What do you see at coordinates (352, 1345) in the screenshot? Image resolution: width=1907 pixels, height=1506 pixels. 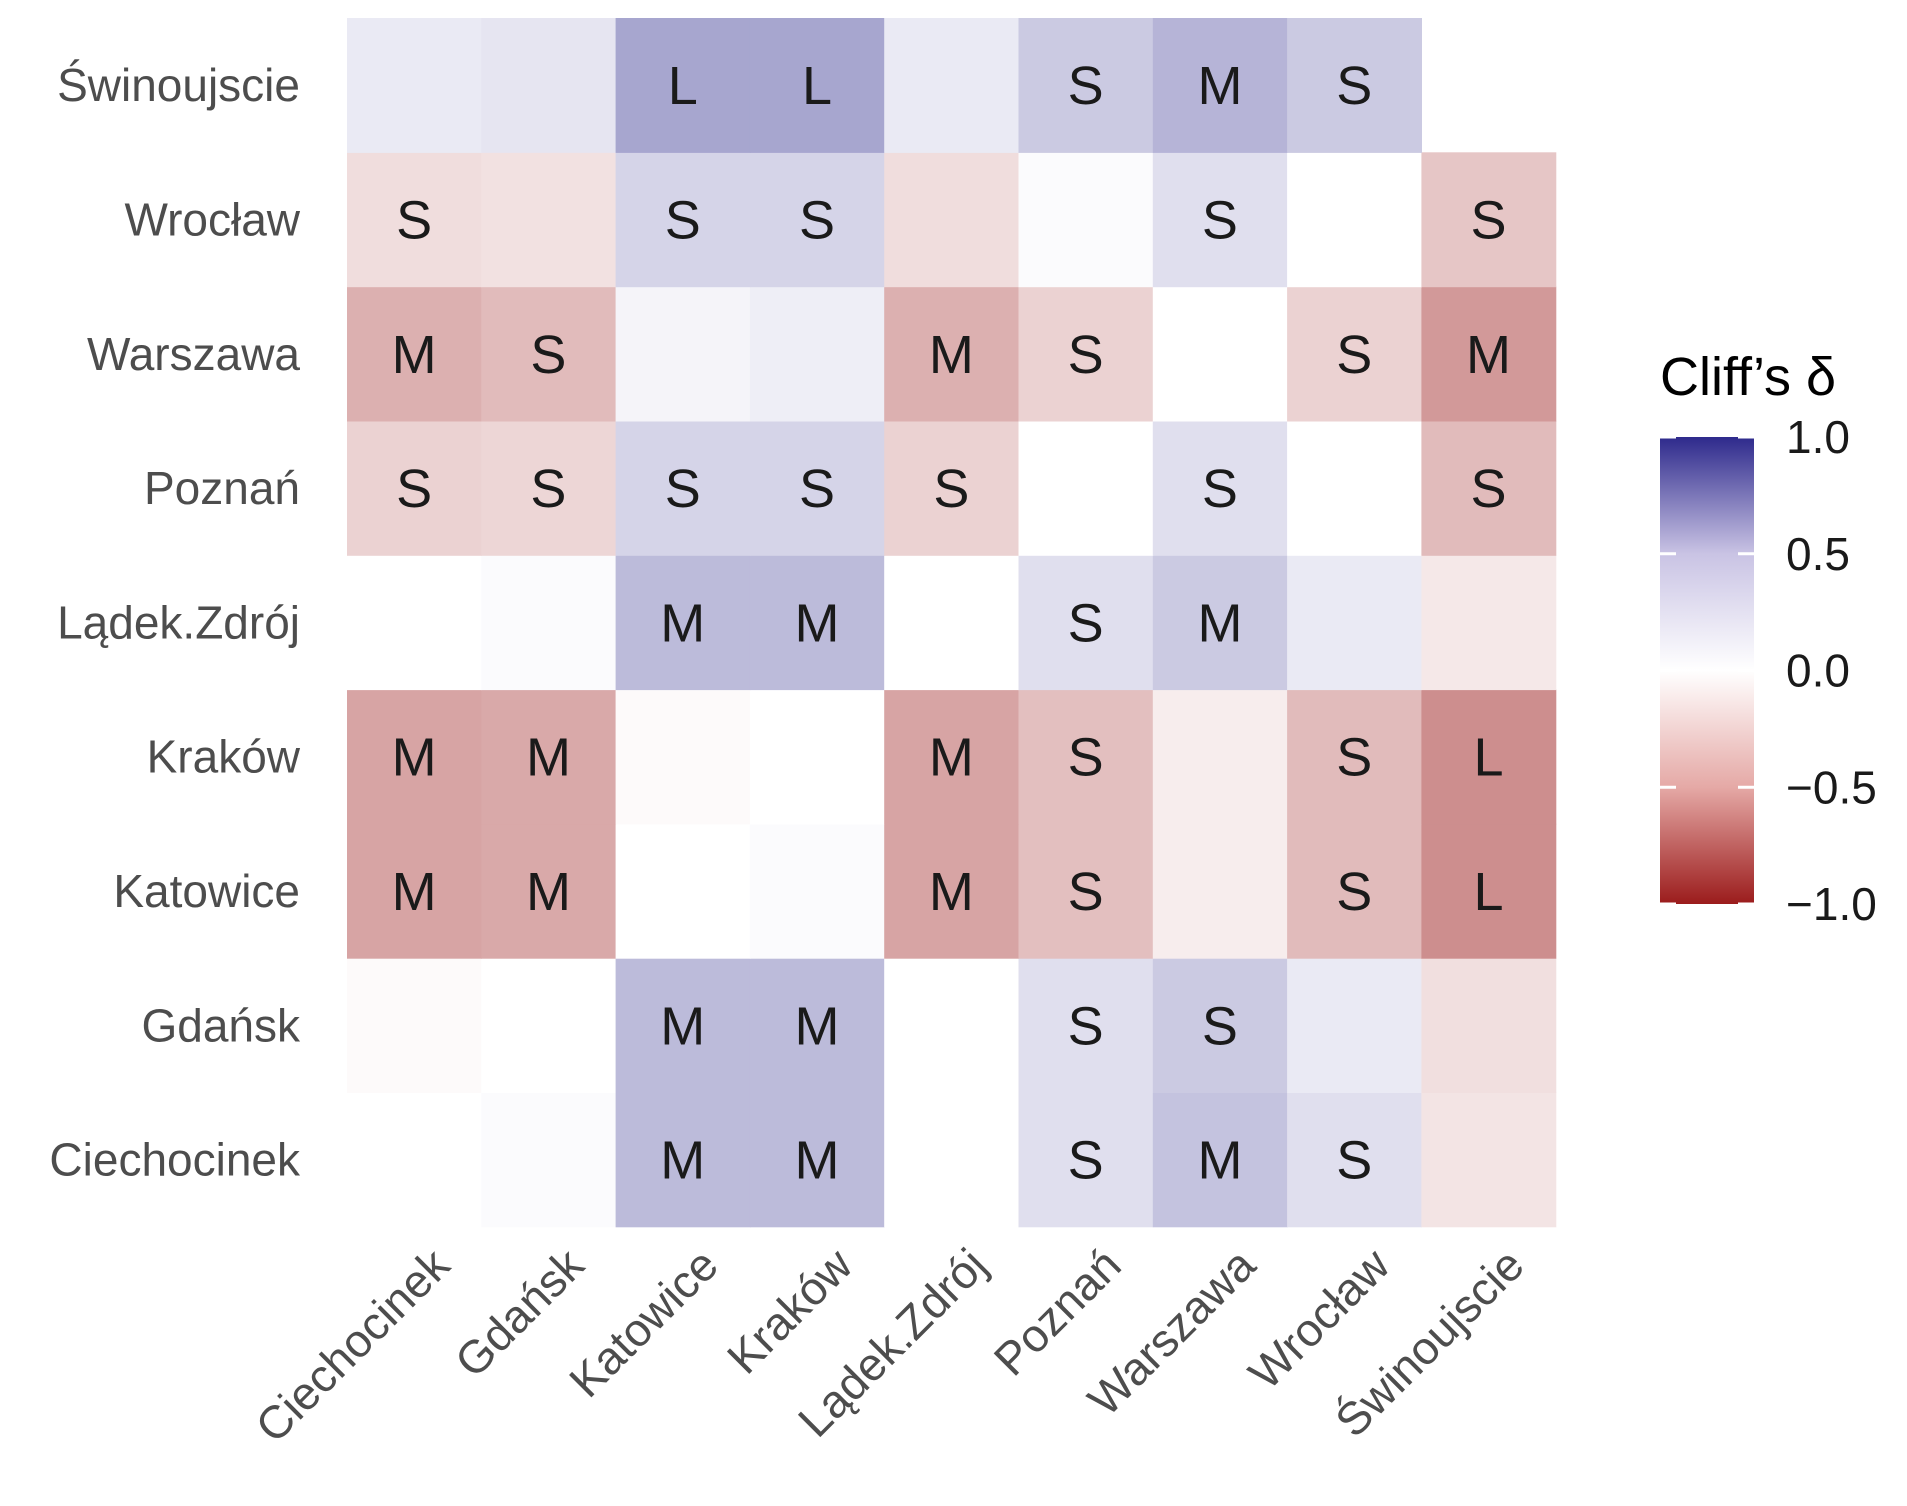 I see `x-tick-label: Ciechocinek` at bounding box center [352, 1345].